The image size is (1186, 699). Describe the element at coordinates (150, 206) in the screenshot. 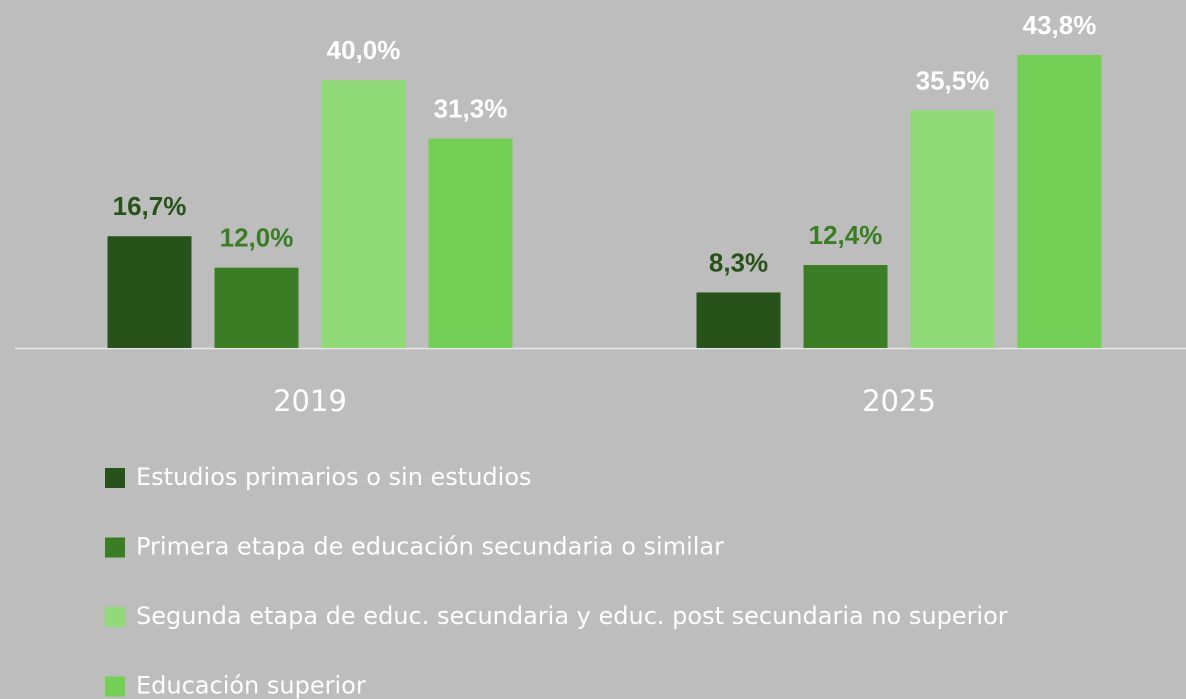

I see `value-label: 16,7%` at that location.